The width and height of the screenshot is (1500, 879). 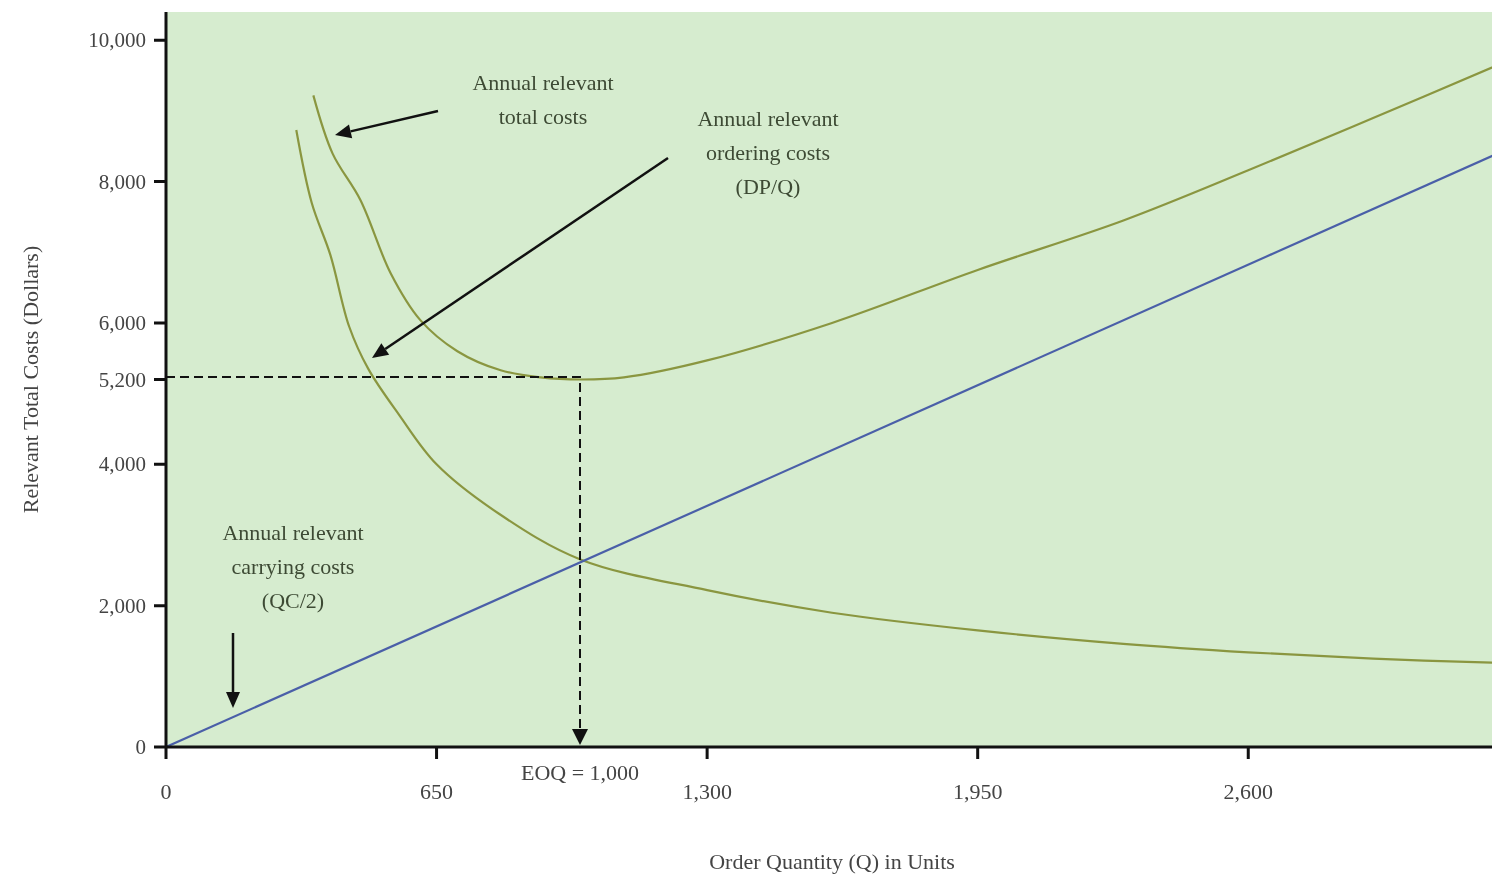 I want to click on annotation: Annual relevant carrying costs (QC/2), so click(x=293, y=566).